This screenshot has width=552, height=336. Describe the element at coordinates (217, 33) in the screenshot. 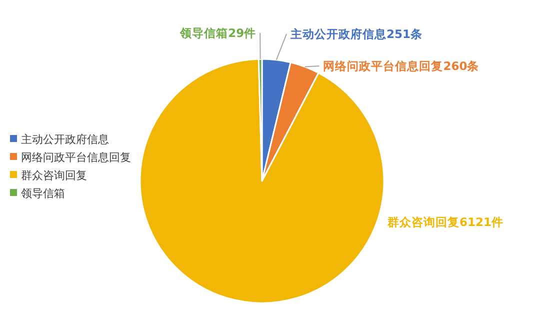

I see `data-label: 领导信箱29件` at that location.